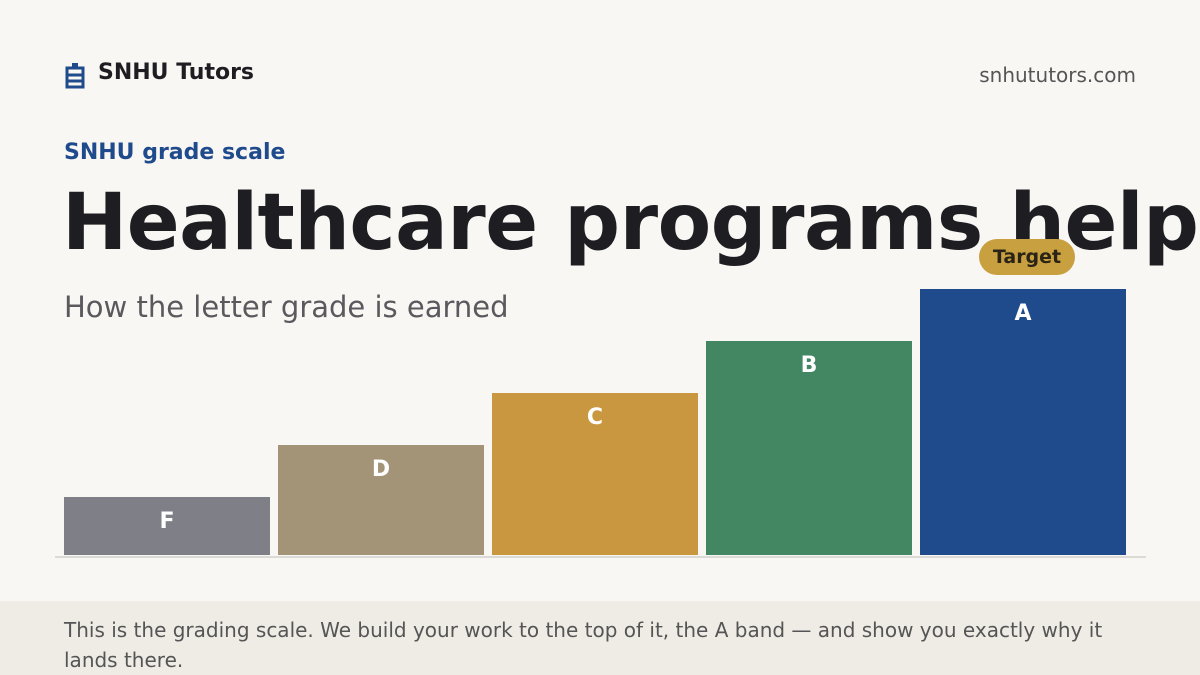  Describe the element at coordinates (600, 557) in the screenshot. I see `baseline` at that location.